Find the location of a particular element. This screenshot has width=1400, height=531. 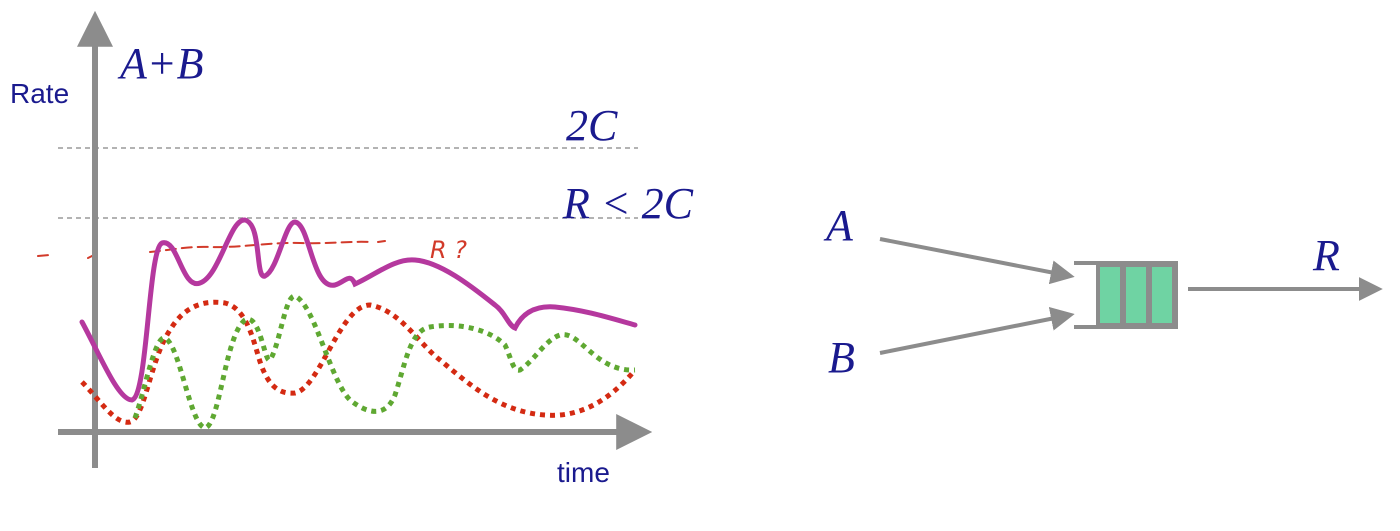

green-rate-curve is located at coordinates (384, 362).